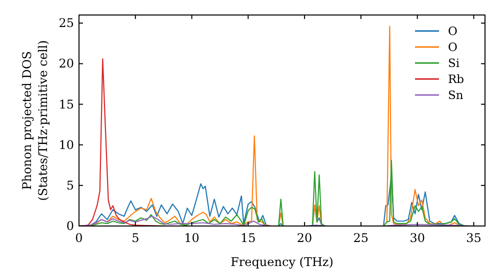  Describe the element at coordinates (79, 238) in the screenshot. I see `x-tick-label: 0` at that location.